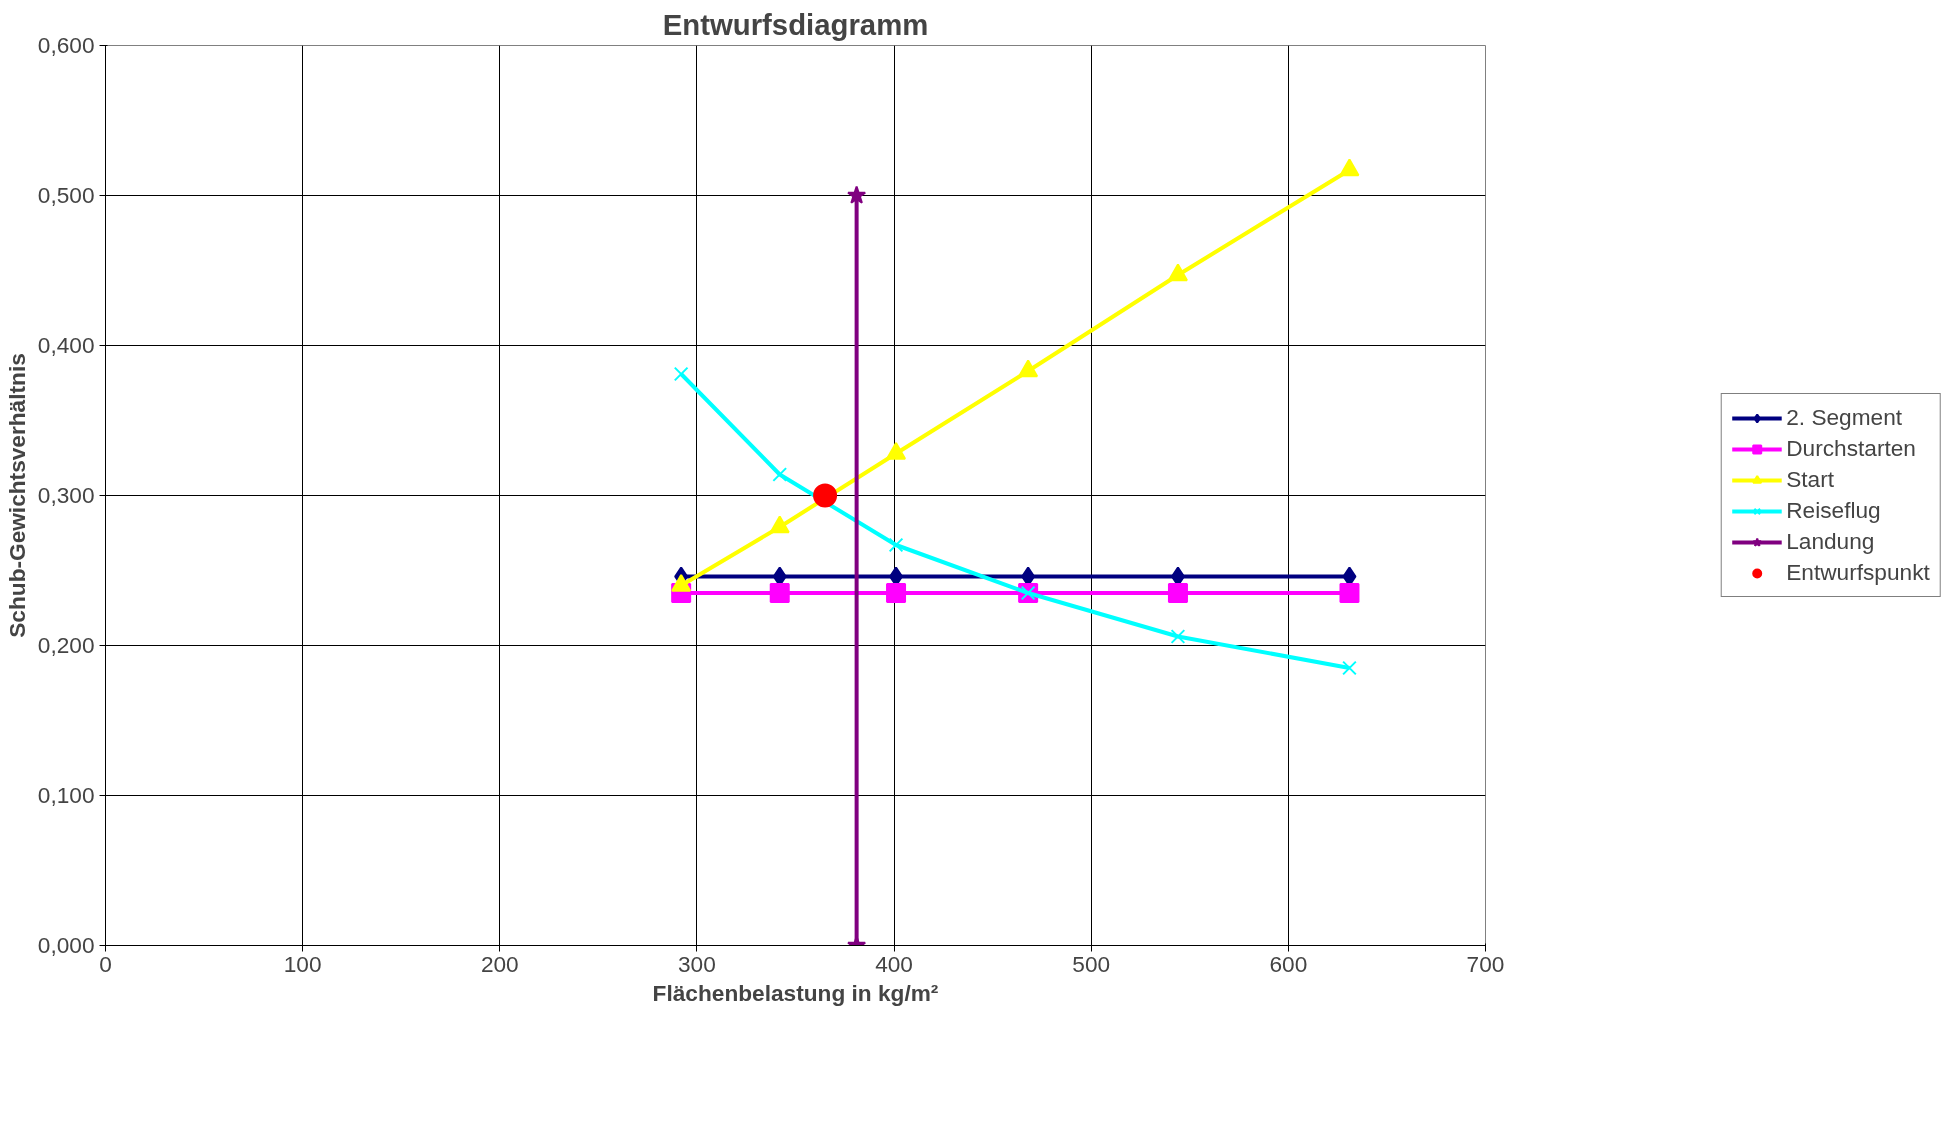  What do you see at coordinates (1844, 417) in the screenshot?
I see `legend-label: 2. Segment` at bounding box center [1844, 417].